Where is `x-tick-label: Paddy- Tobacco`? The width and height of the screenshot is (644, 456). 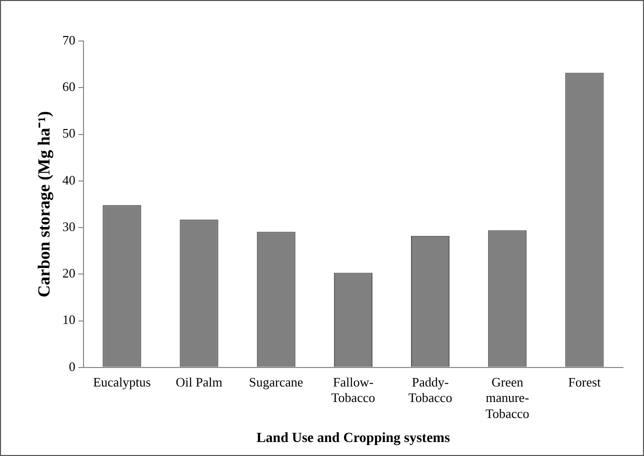 x-tick-label: Paddy- Tobacco is located at coordinates (430, 390).